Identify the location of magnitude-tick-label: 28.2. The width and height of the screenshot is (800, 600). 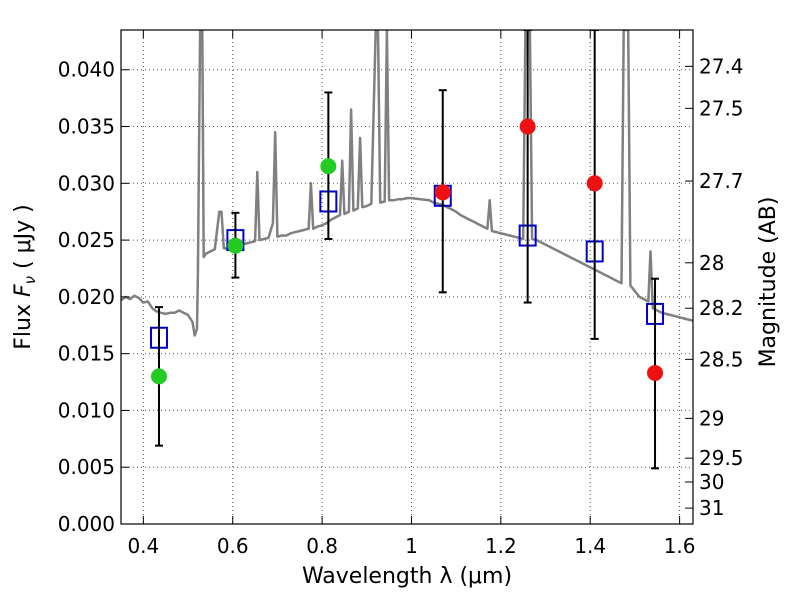
(721, 308).